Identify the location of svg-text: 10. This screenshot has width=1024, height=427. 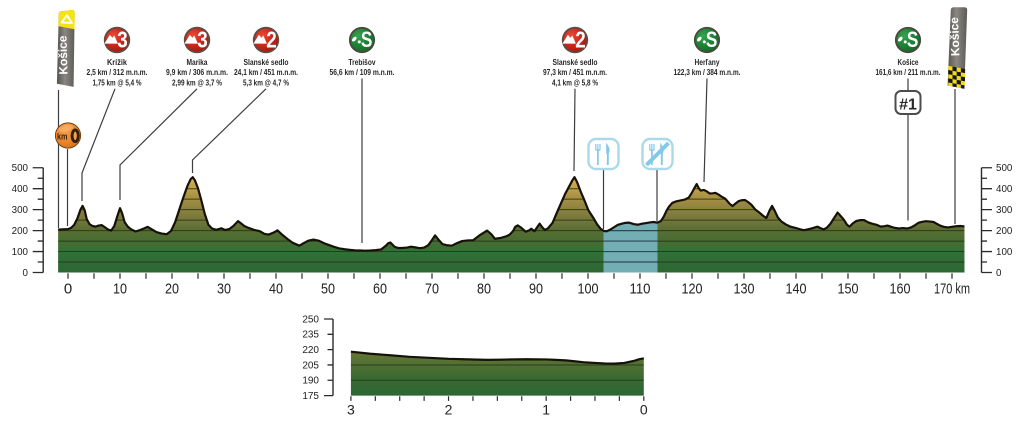
(120, 289).